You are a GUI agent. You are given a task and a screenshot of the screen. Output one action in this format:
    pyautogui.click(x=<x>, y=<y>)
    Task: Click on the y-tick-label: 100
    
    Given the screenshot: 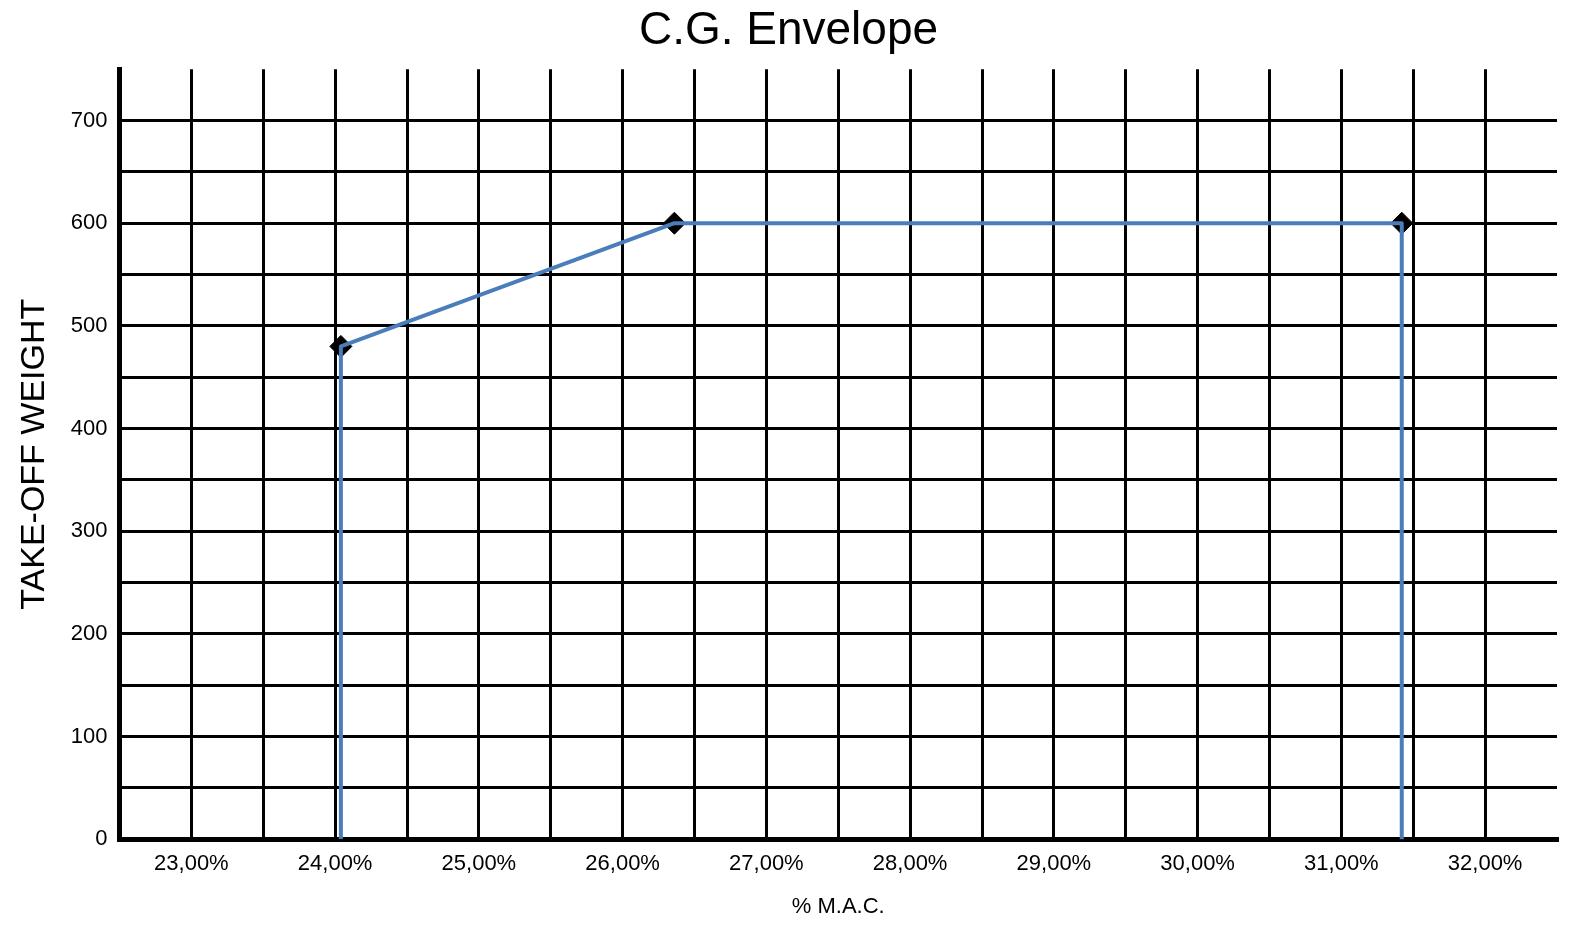 What is the action you would take?
    pyautogui.click(x=89, y=735)
    